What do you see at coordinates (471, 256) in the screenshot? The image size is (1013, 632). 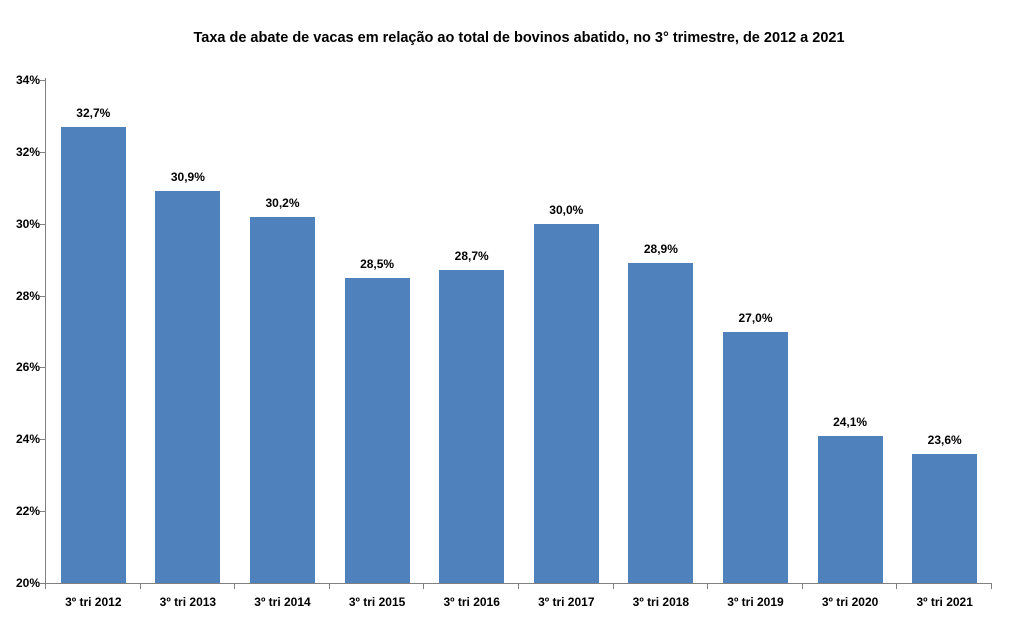 I see `bar-value-label: 28,7%` at bounding box center [471, 256].